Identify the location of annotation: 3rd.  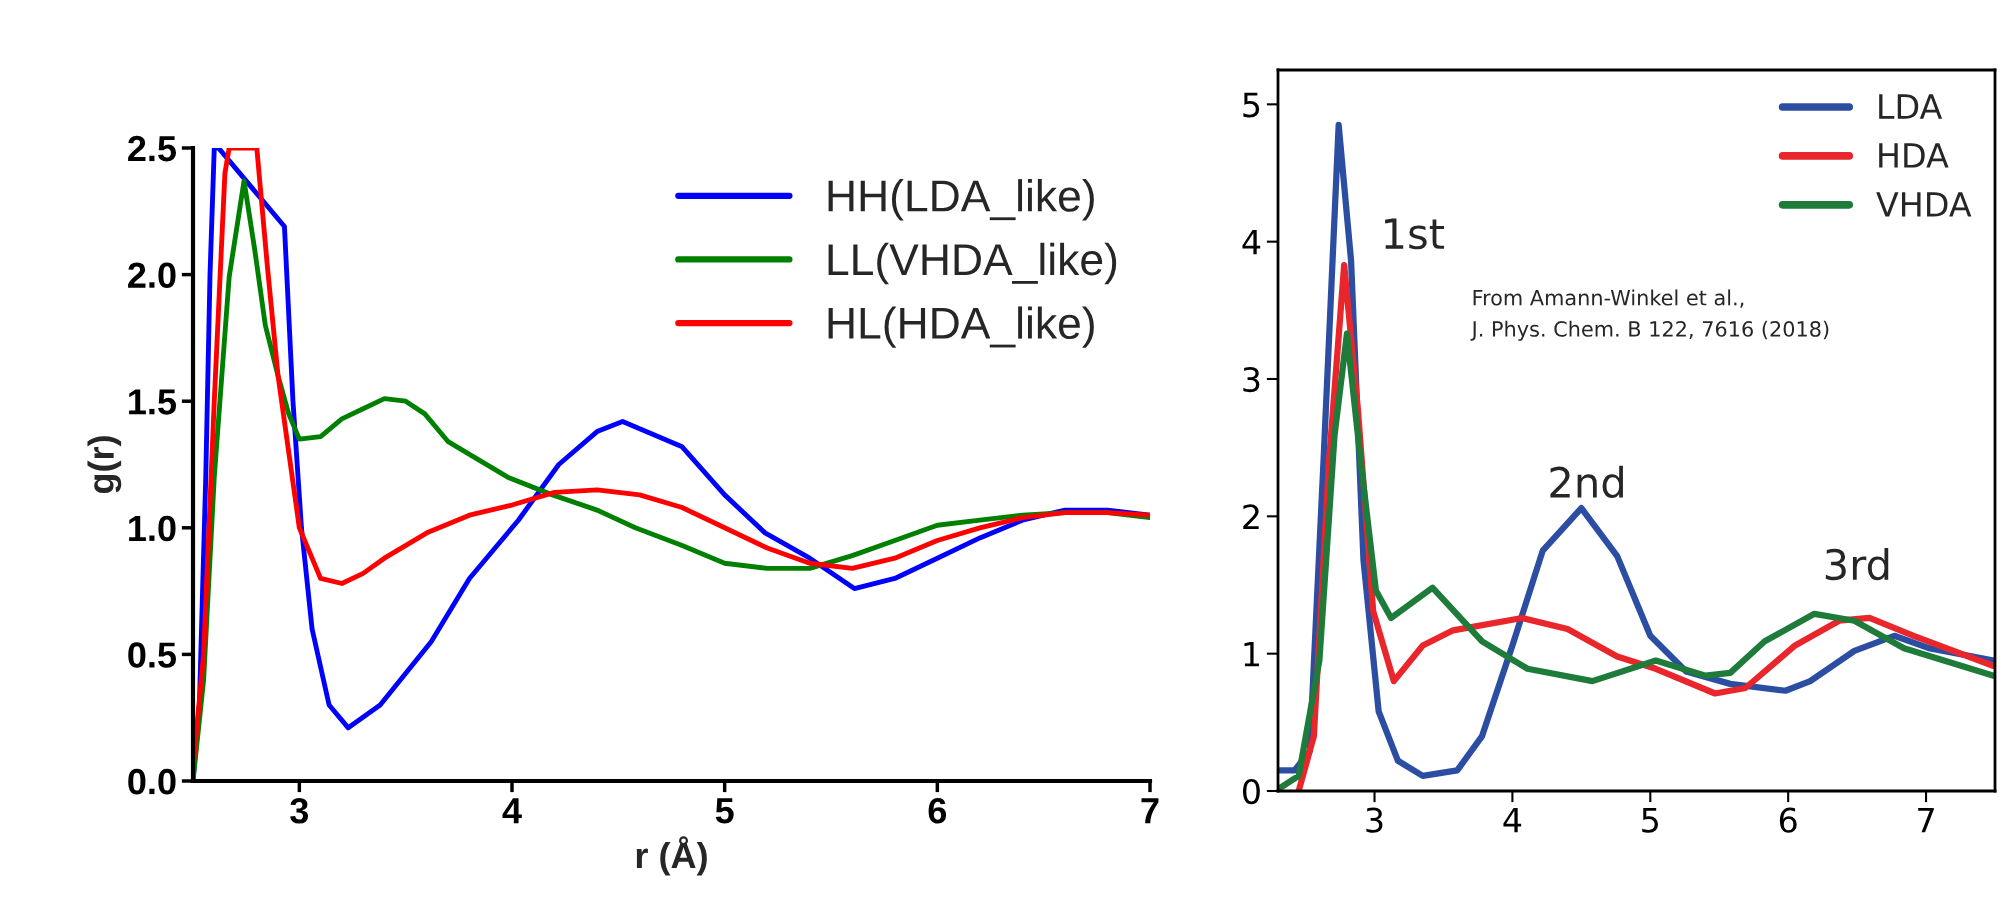
(1857, 564).